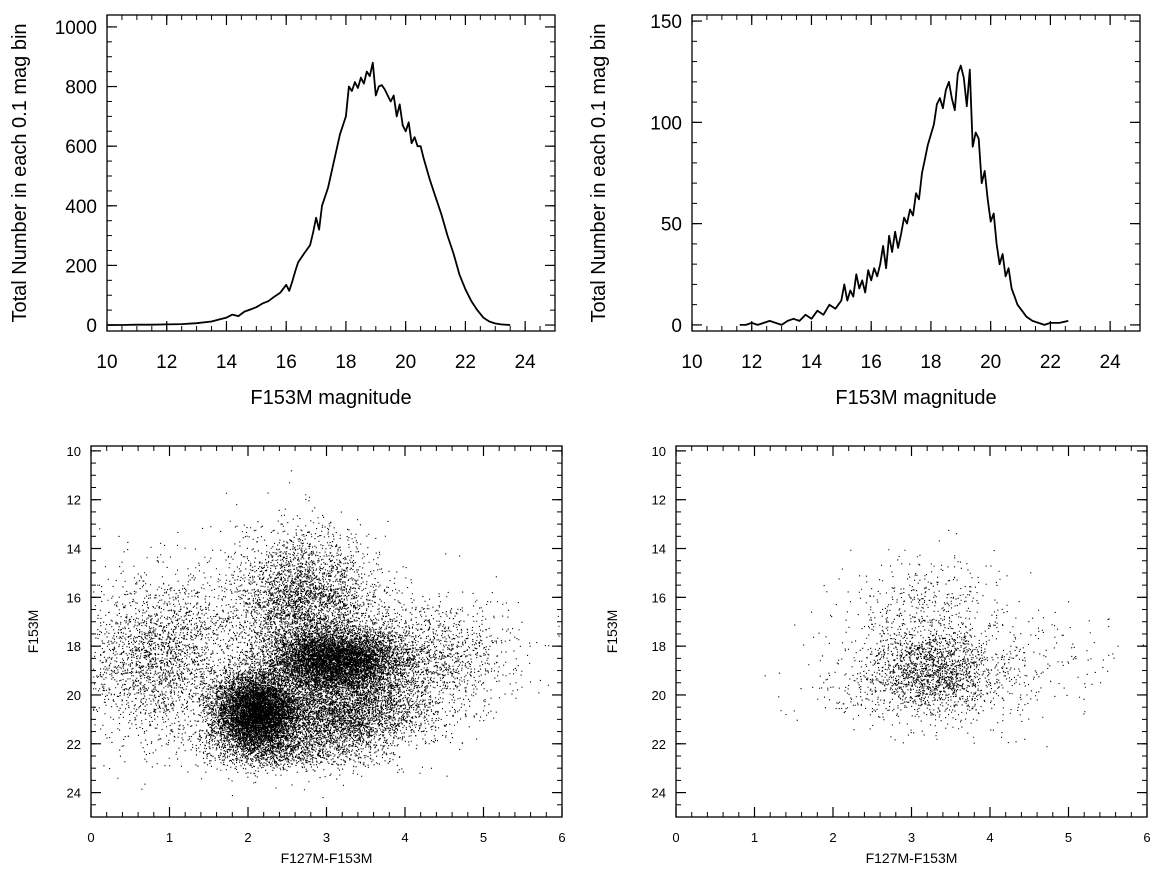 The height and width of the screenshot is (879, 1157). Describe the element at coordinates (671, 225) in the screenshot. I see `y-tick-label: 50` at that location.